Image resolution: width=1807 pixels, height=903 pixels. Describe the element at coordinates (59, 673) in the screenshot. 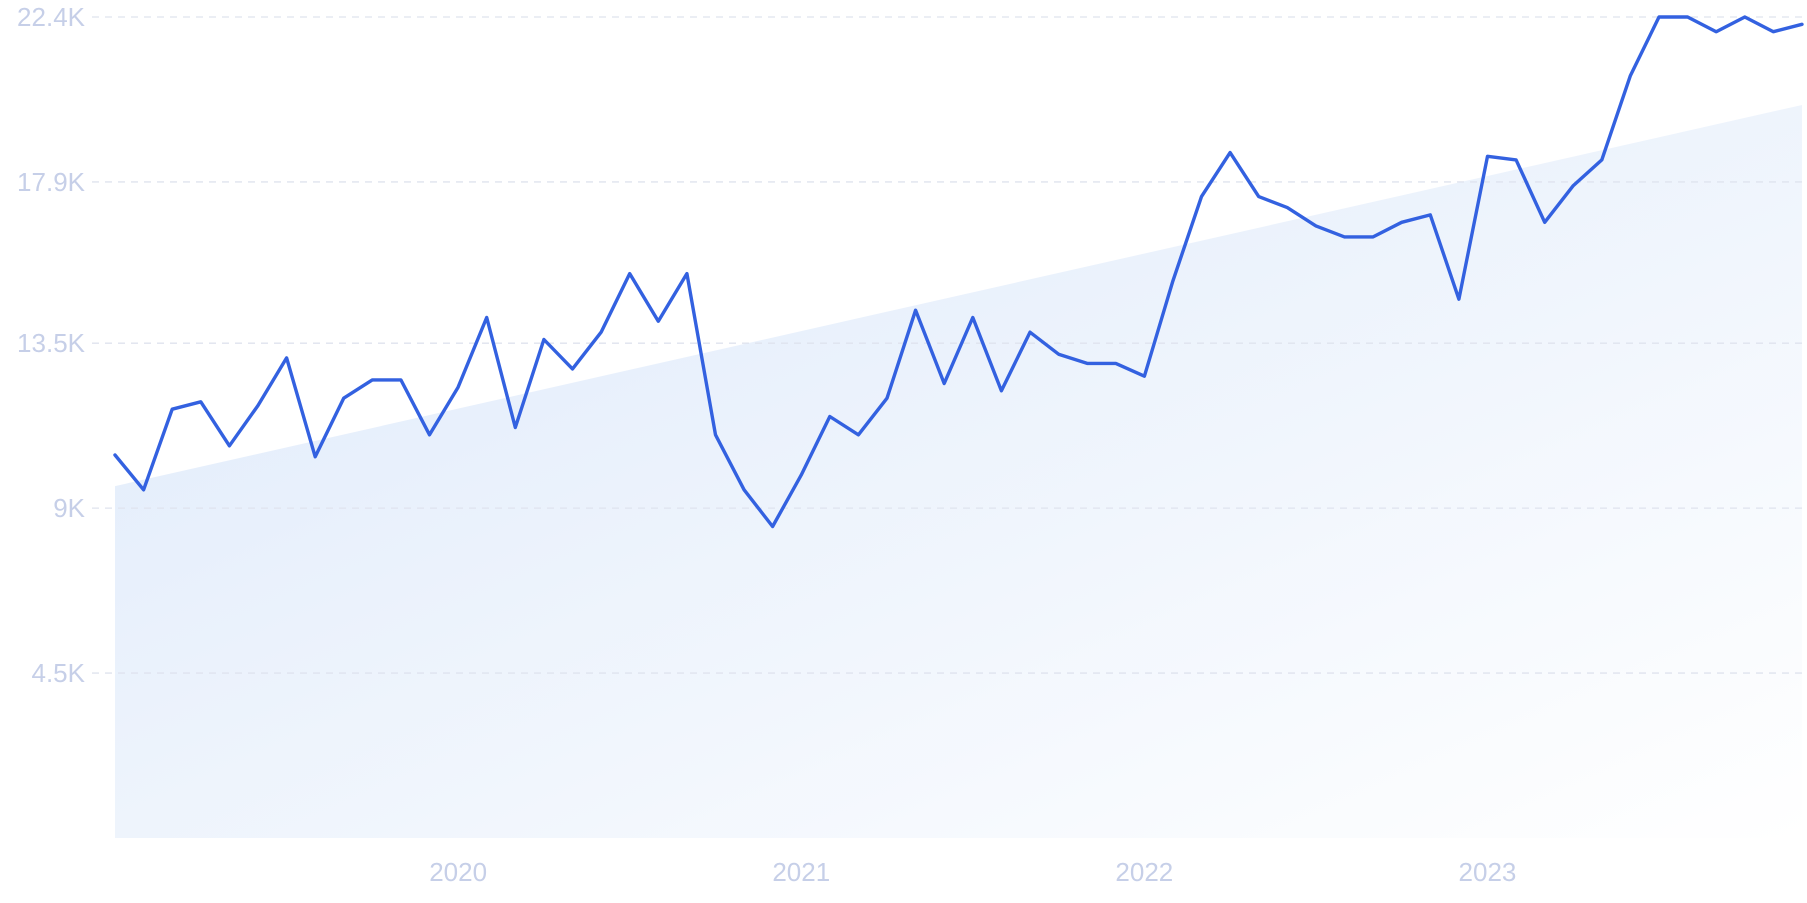

I see `y-tick-label: 4.5K` at that location.